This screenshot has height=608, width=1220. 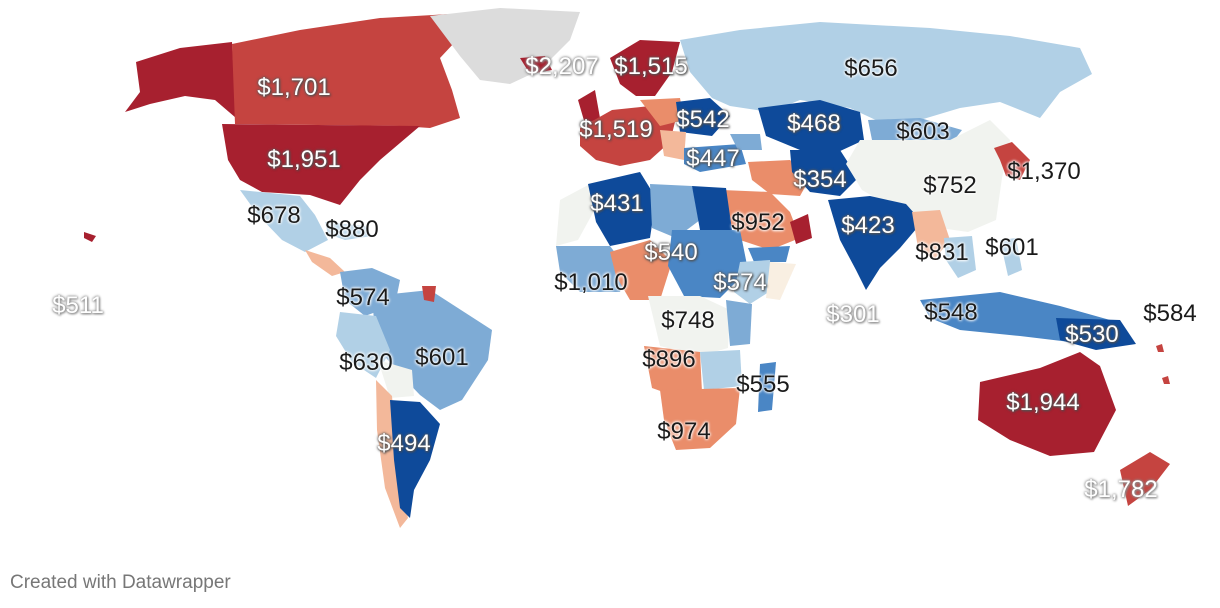 I want to click on peru-region, so click(x=363, y=345).